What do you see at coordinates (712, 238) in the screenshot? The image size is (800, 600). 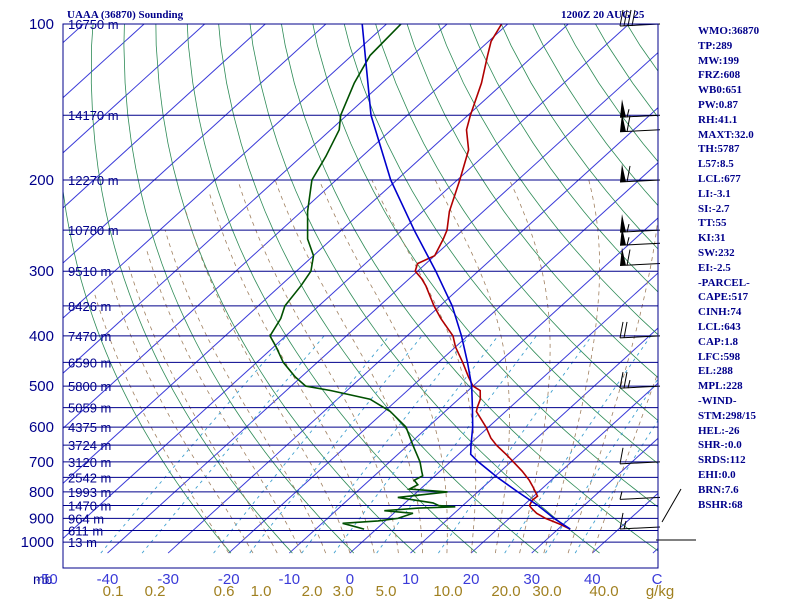 I see `stability-index: KI:31` at bounding box center [712, 238].